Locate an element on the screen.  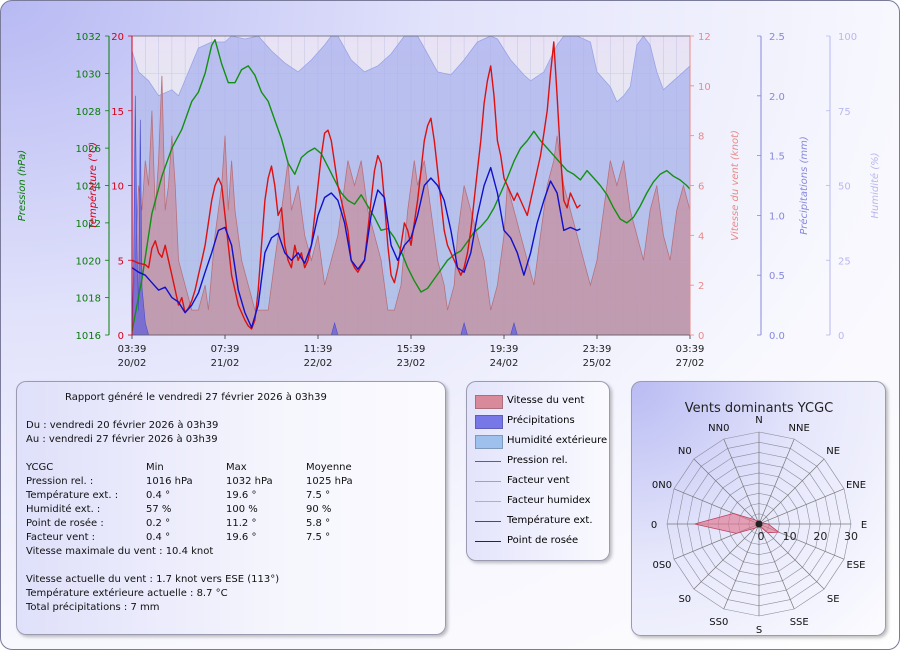
y-axis-label-pressure: Pression (hPa) is located at coordinates (22, 185).